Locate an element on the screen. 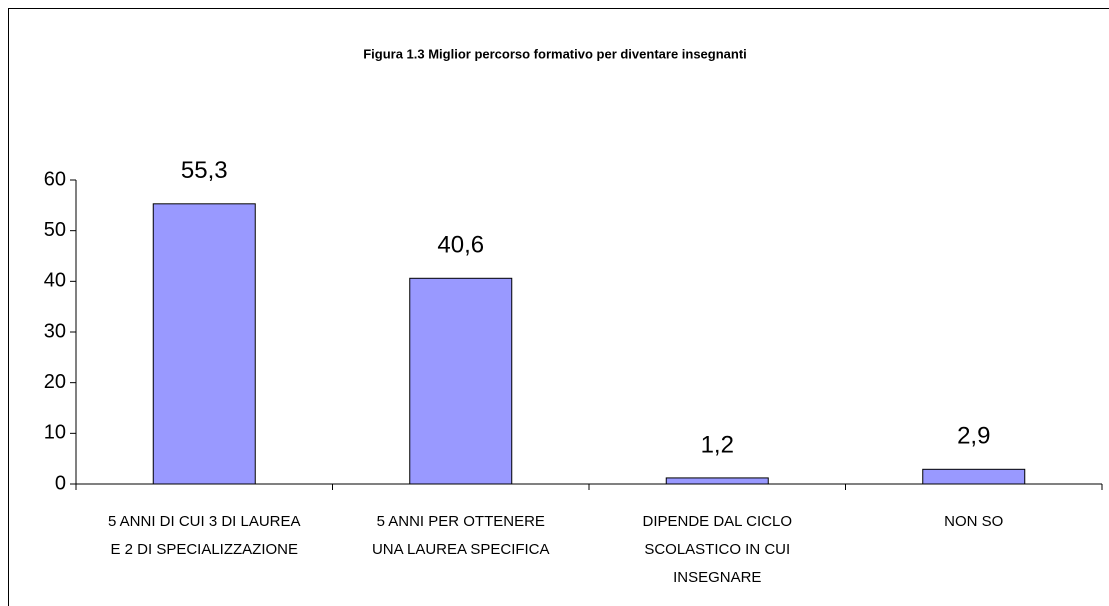 This screenshot has height=606, width=1109. x-tick-label: 5 ANNI PER OTTENERE UNA LAUREA SPECIFICA is located at coordinates (461, 535).